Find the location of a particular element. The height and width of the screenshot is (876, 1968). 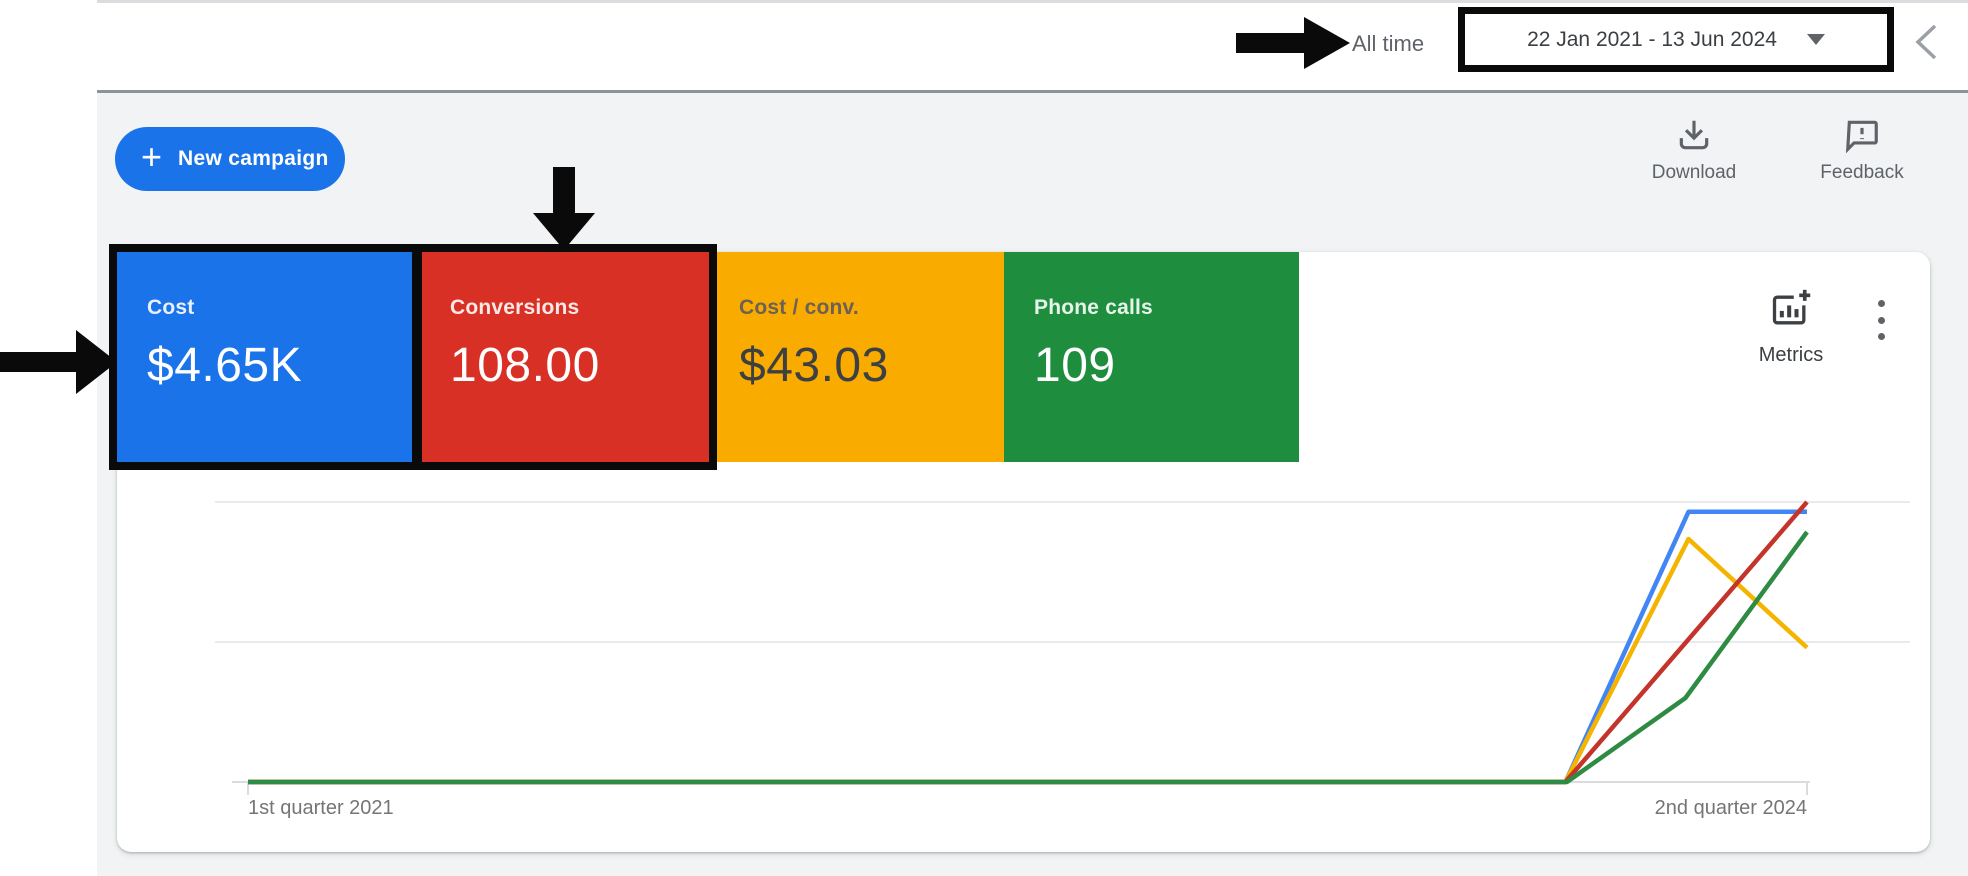

annotation-arrow-right-top is located at coordinates (1293, 43).